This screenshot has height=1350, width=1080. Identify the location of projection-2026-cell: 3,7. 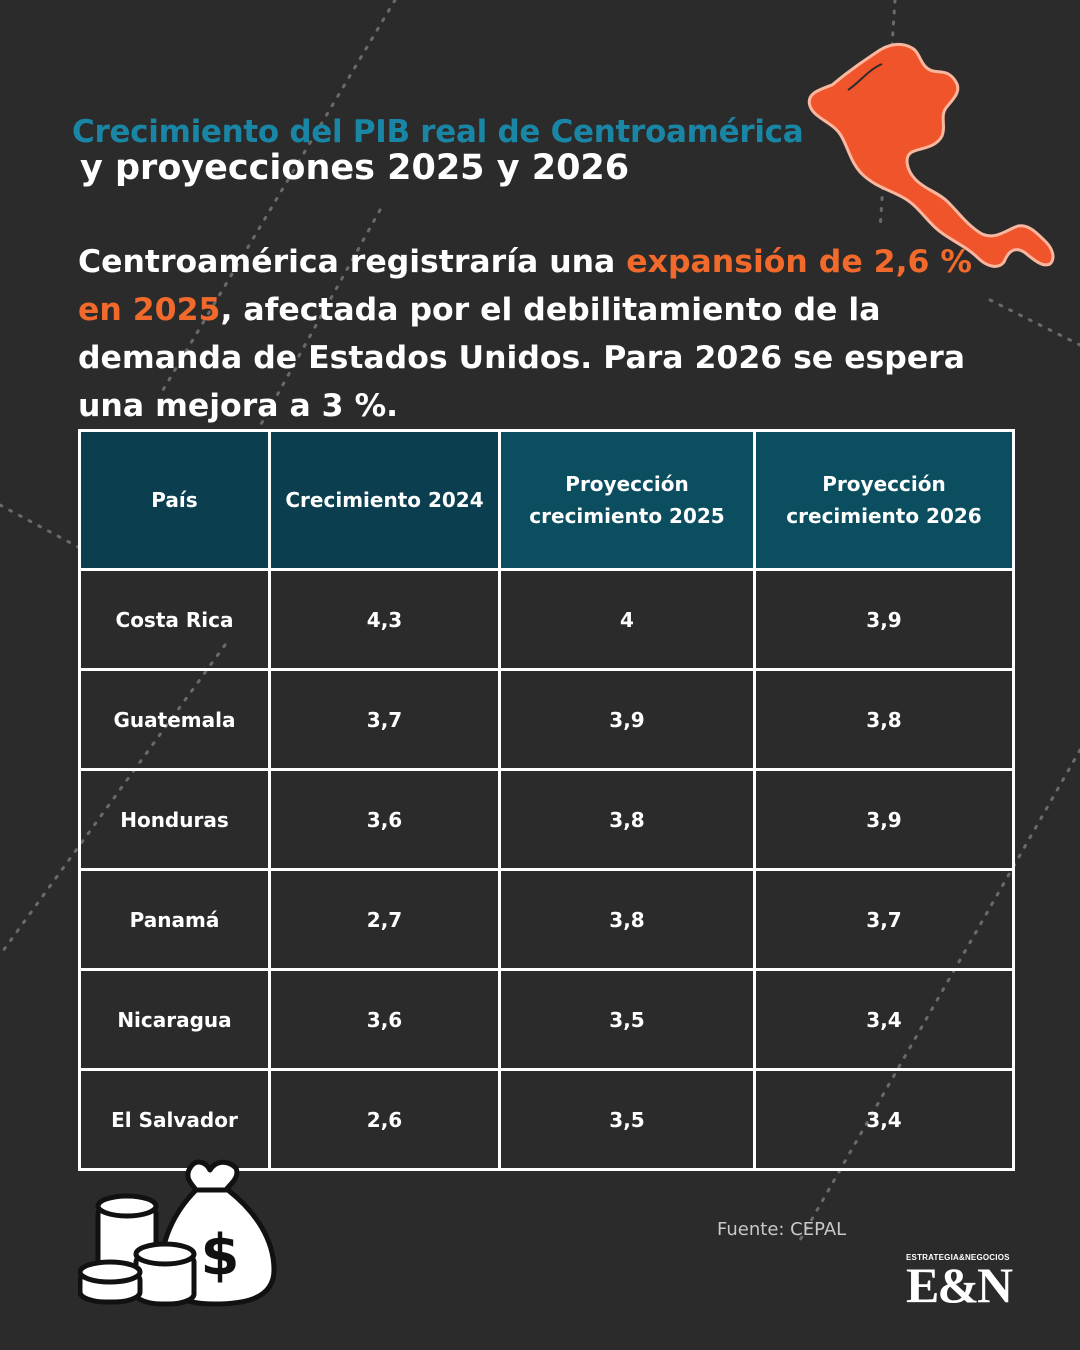
(884, 919).